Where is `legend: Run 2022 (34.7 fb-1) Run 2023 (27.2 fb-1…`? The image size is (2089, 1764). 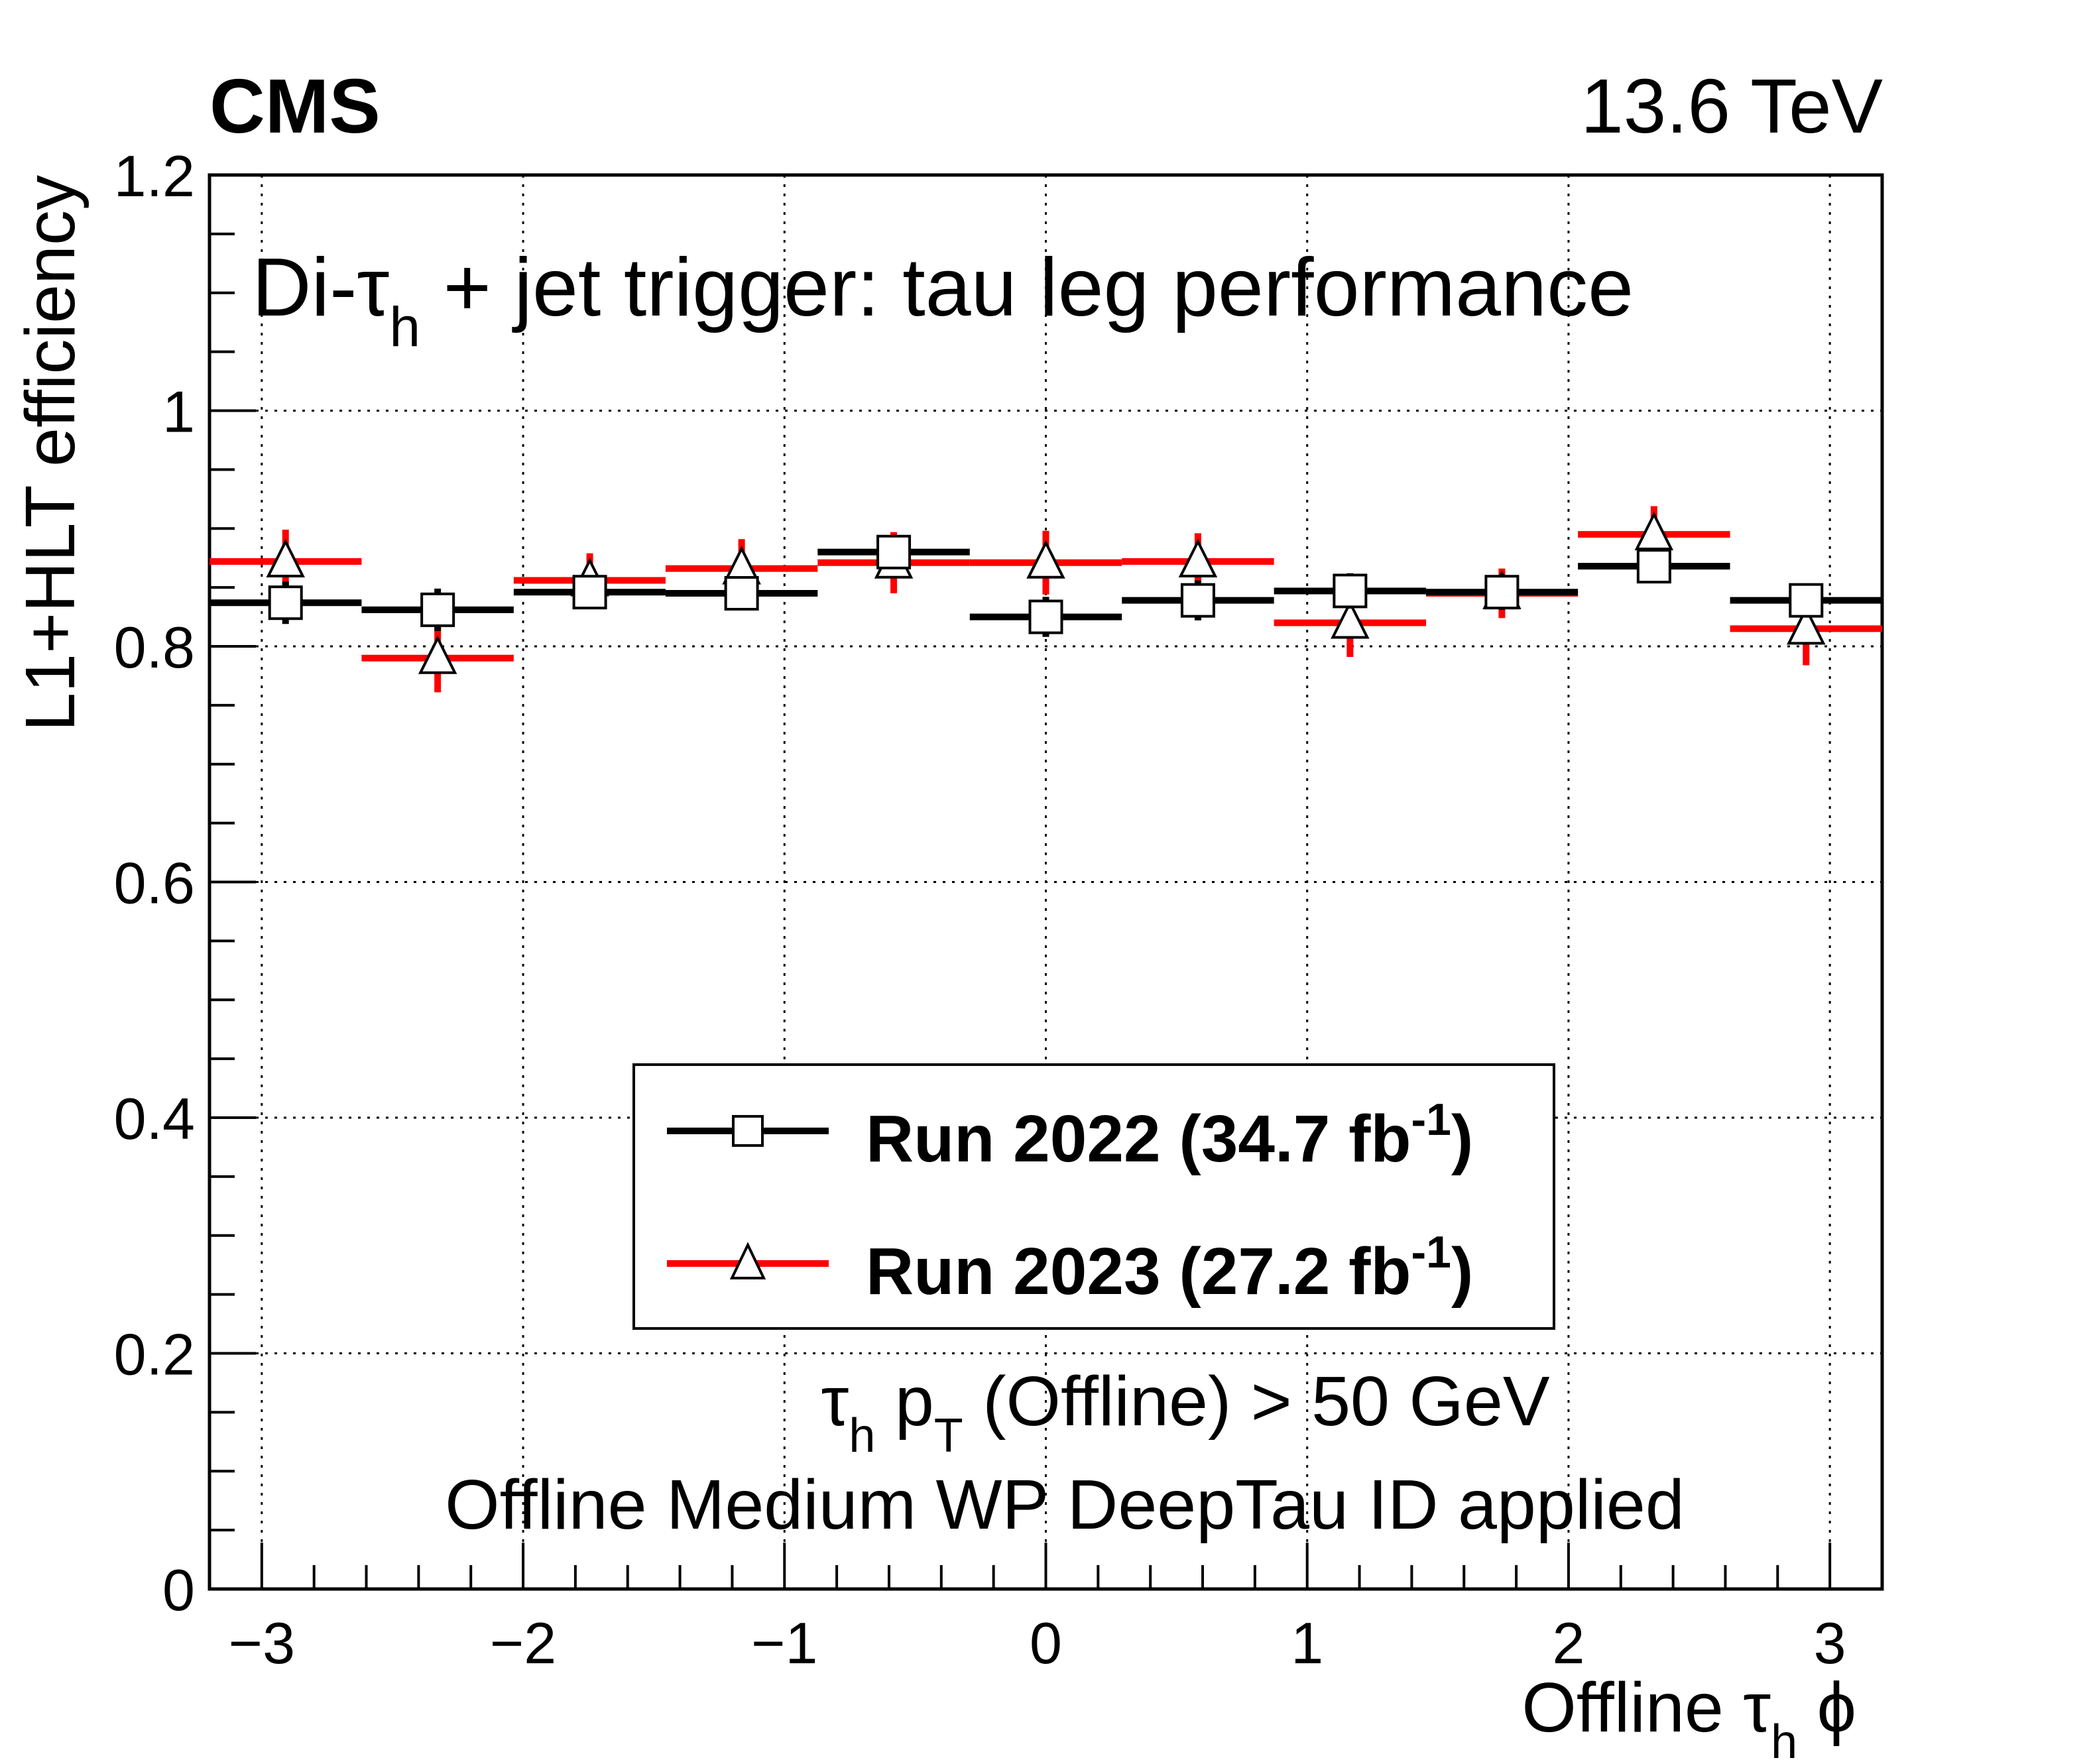
legend: Run 2022 (34.7 fb-1) Run 2023 (27.2 fb-1… is located at coordinates (1093, 1196).